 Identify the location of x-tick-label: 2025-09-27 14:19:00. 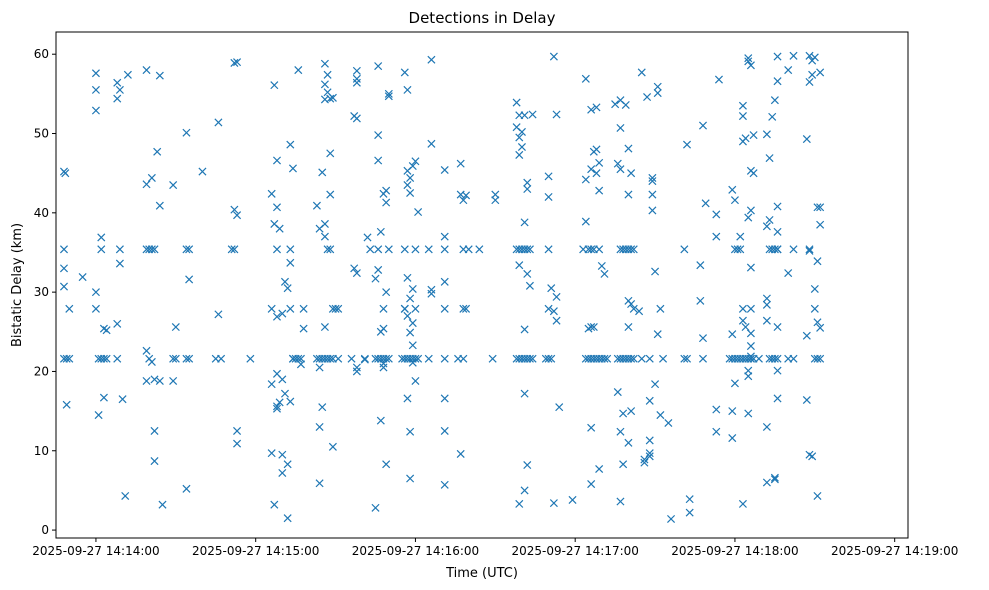
(894, 551).